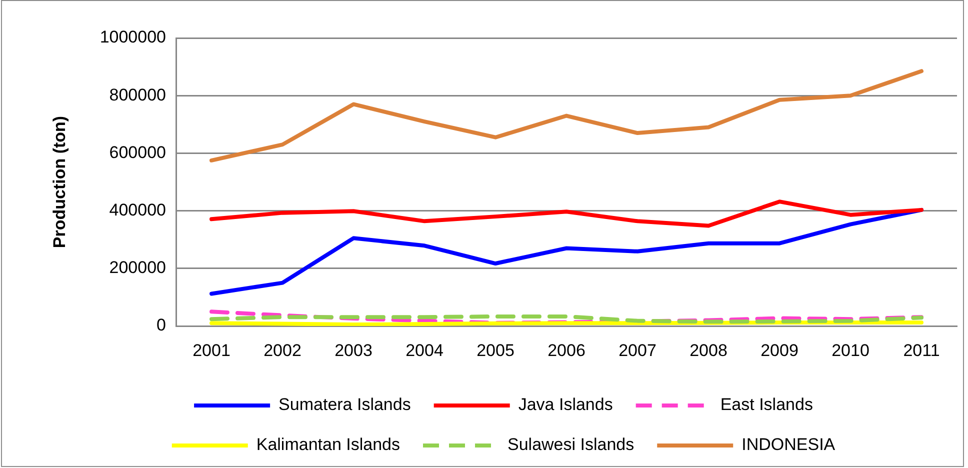 This screenshot has width=968, height=468. What do you see at coordinates (789, 444) in the screenshot?
I see `legend-label: INDONESIA` at bounding box center [789, 444].